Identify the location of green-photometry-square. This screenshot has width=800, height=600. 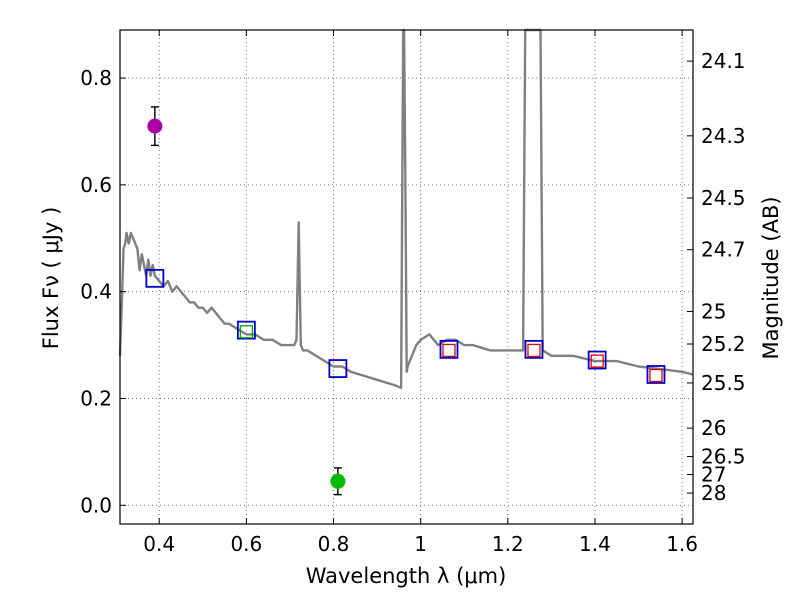
(246, 332).